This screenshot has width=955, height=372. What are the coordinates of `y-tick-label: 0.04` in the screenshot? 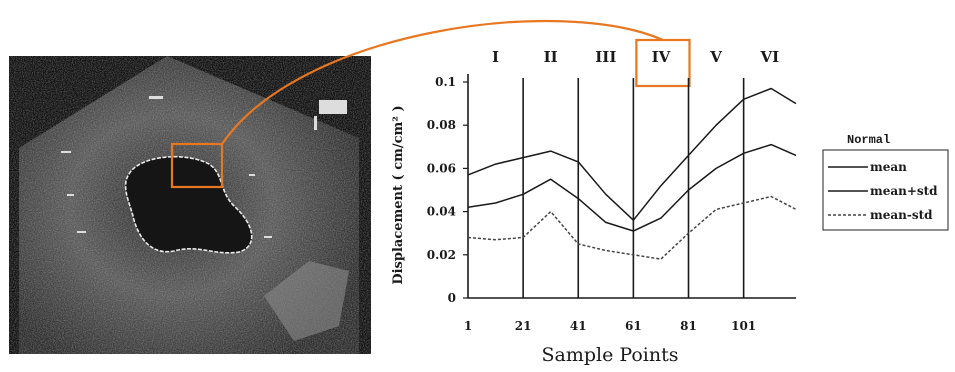 It's located at (441, 212).